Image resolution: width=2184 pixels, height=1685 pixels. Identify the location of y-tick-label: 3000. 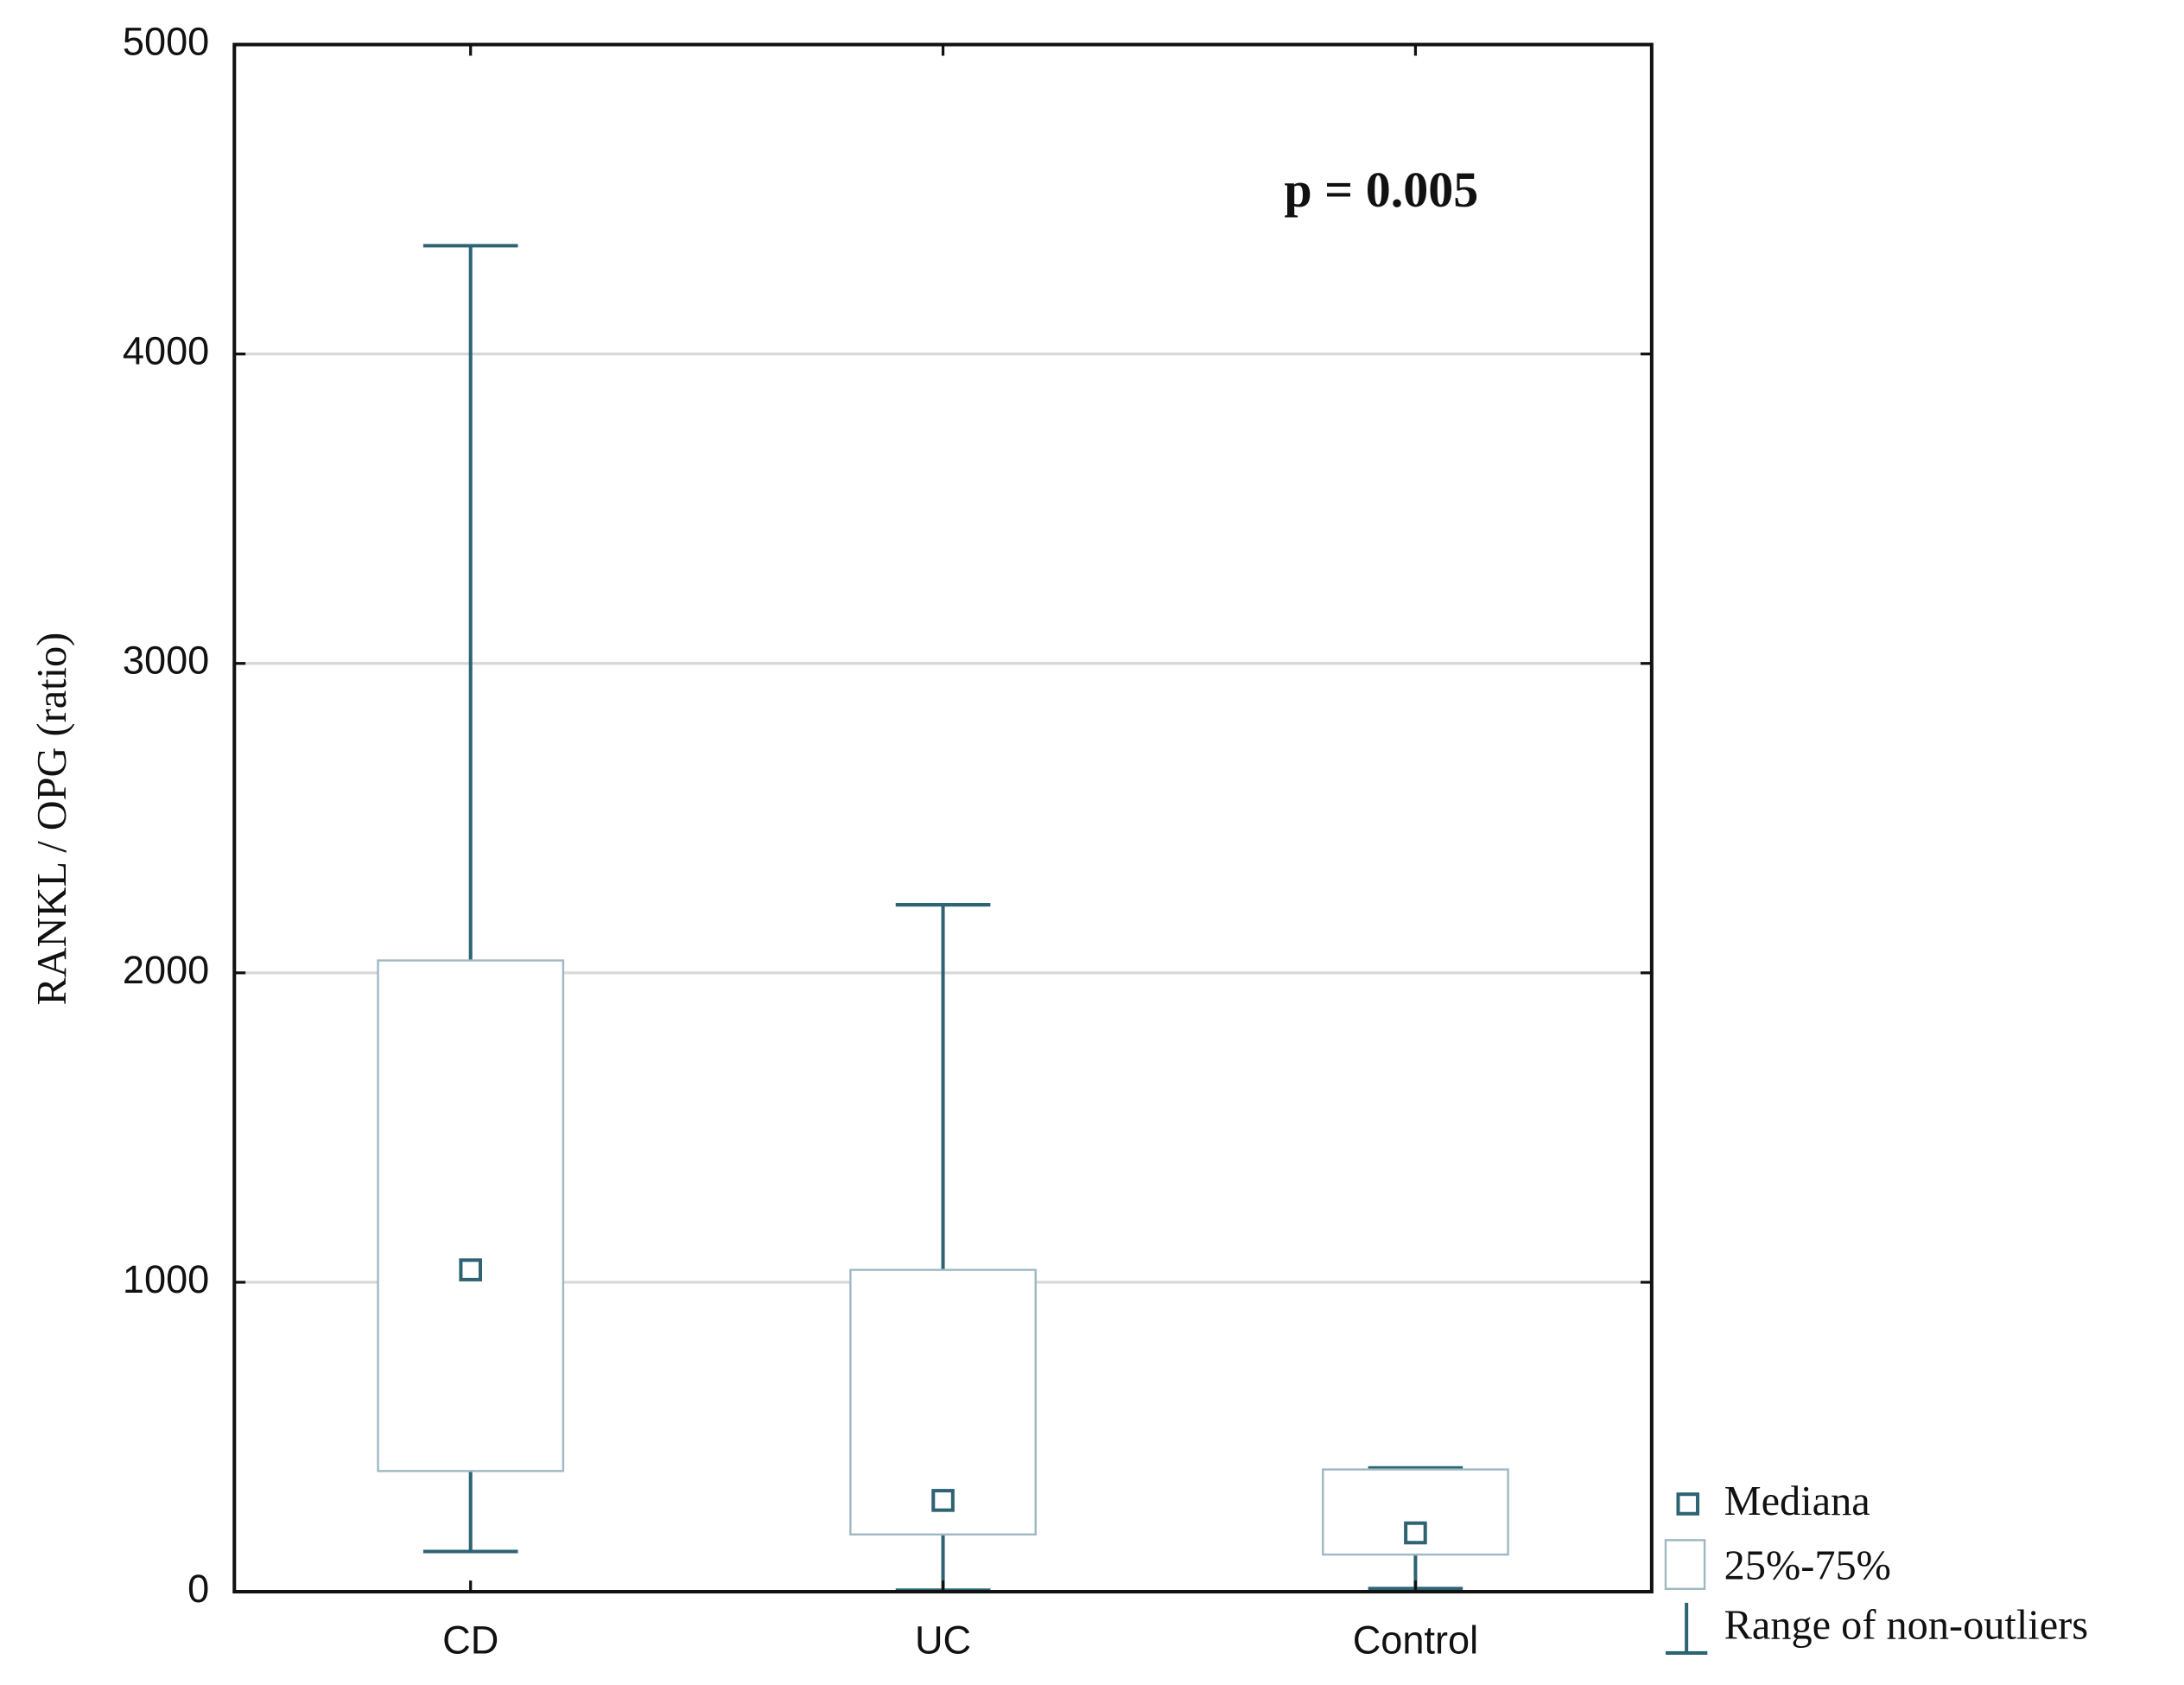
(166, 661).